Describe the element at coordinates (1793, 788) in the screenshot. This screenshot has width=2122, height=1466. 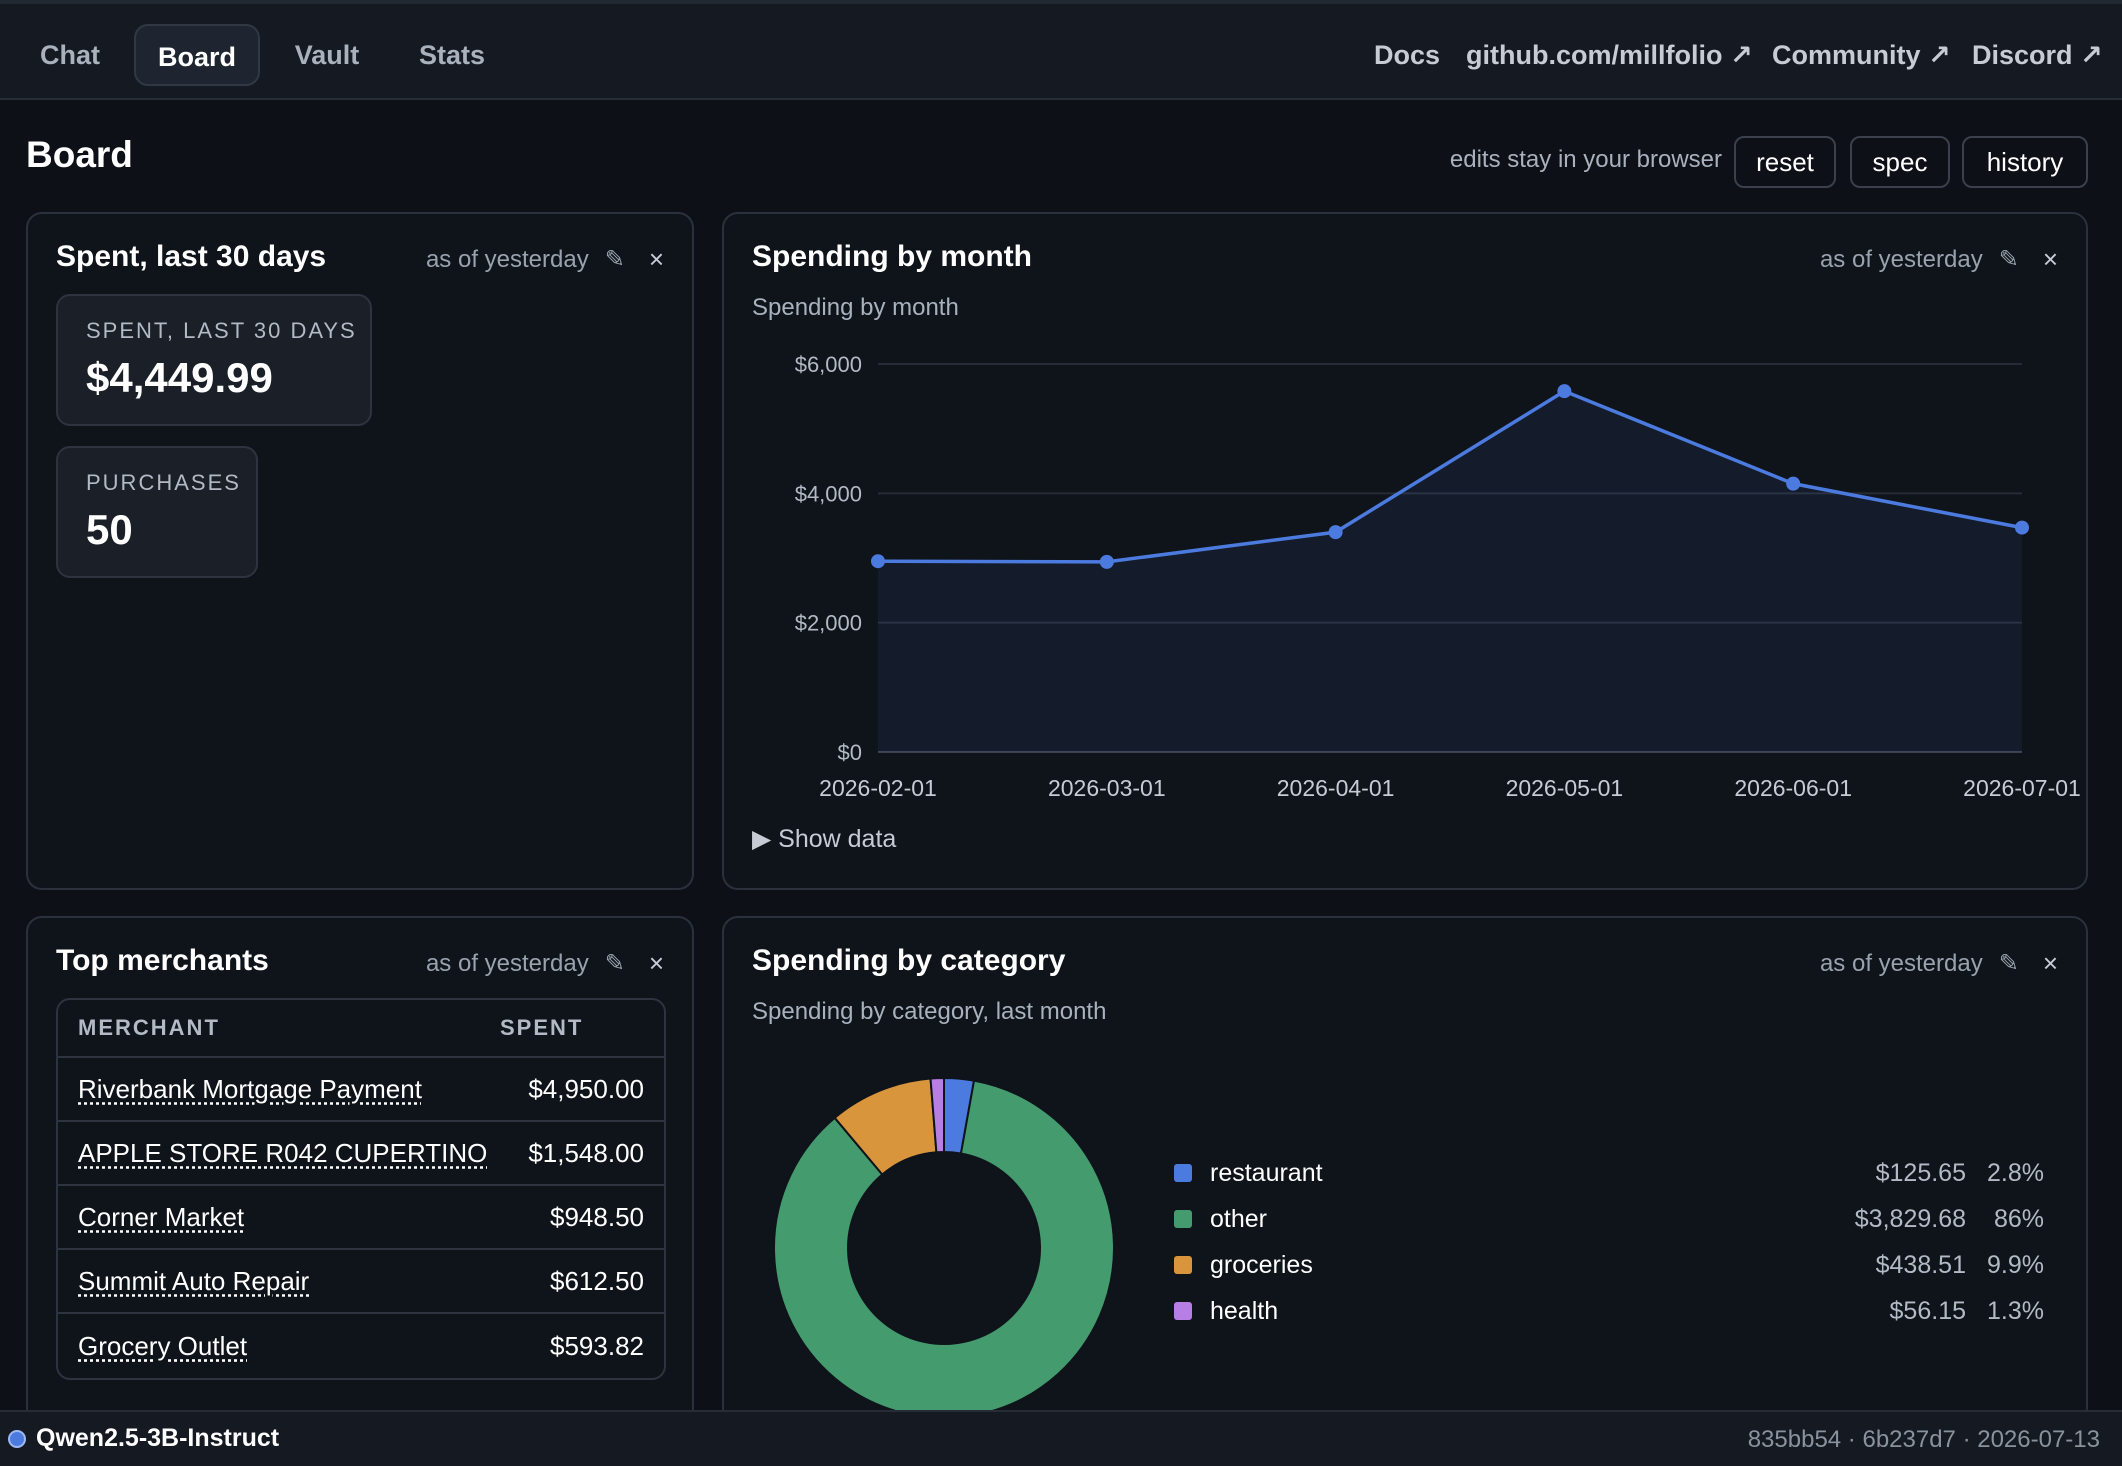
I see `x-tick-label: 2026-06-01` at that location.